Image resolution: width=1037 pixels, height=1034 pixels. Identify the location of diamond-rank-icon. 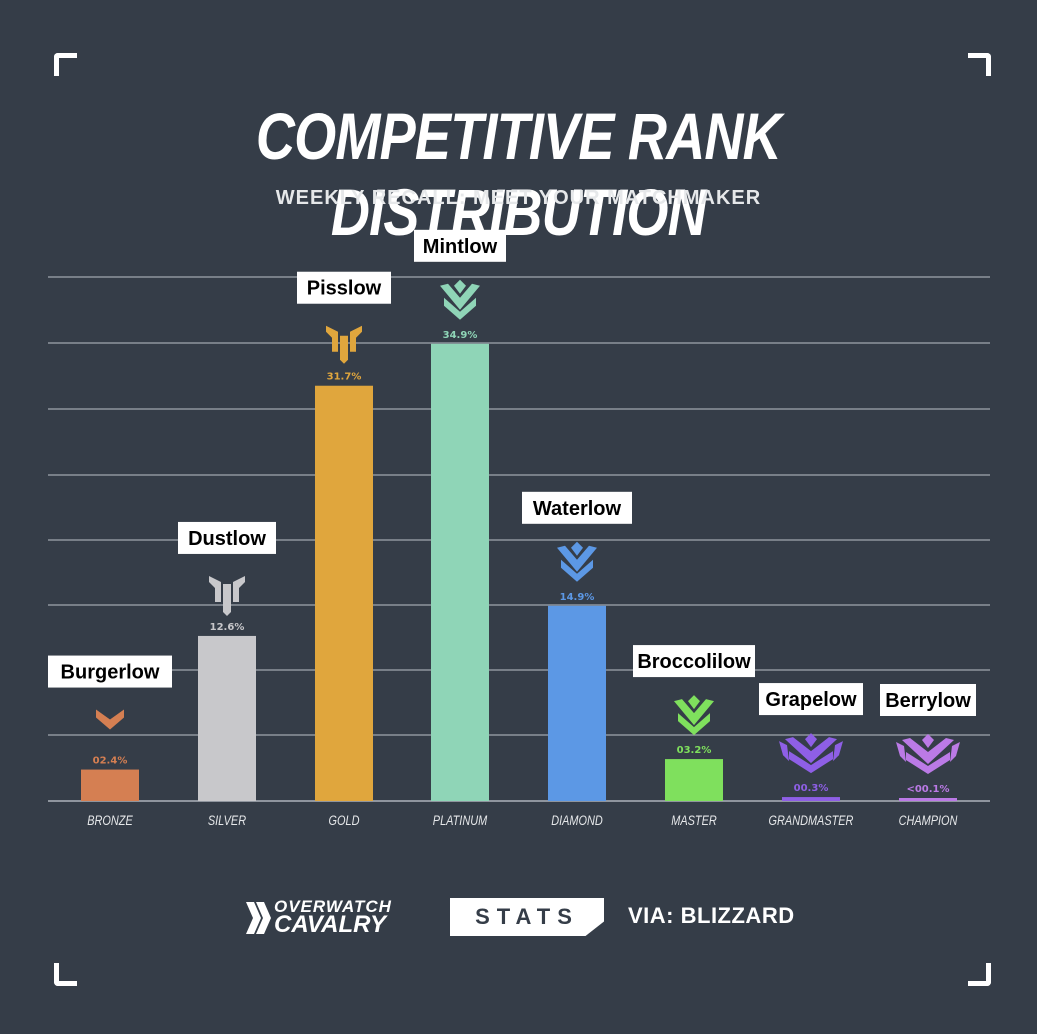
(577, 561).